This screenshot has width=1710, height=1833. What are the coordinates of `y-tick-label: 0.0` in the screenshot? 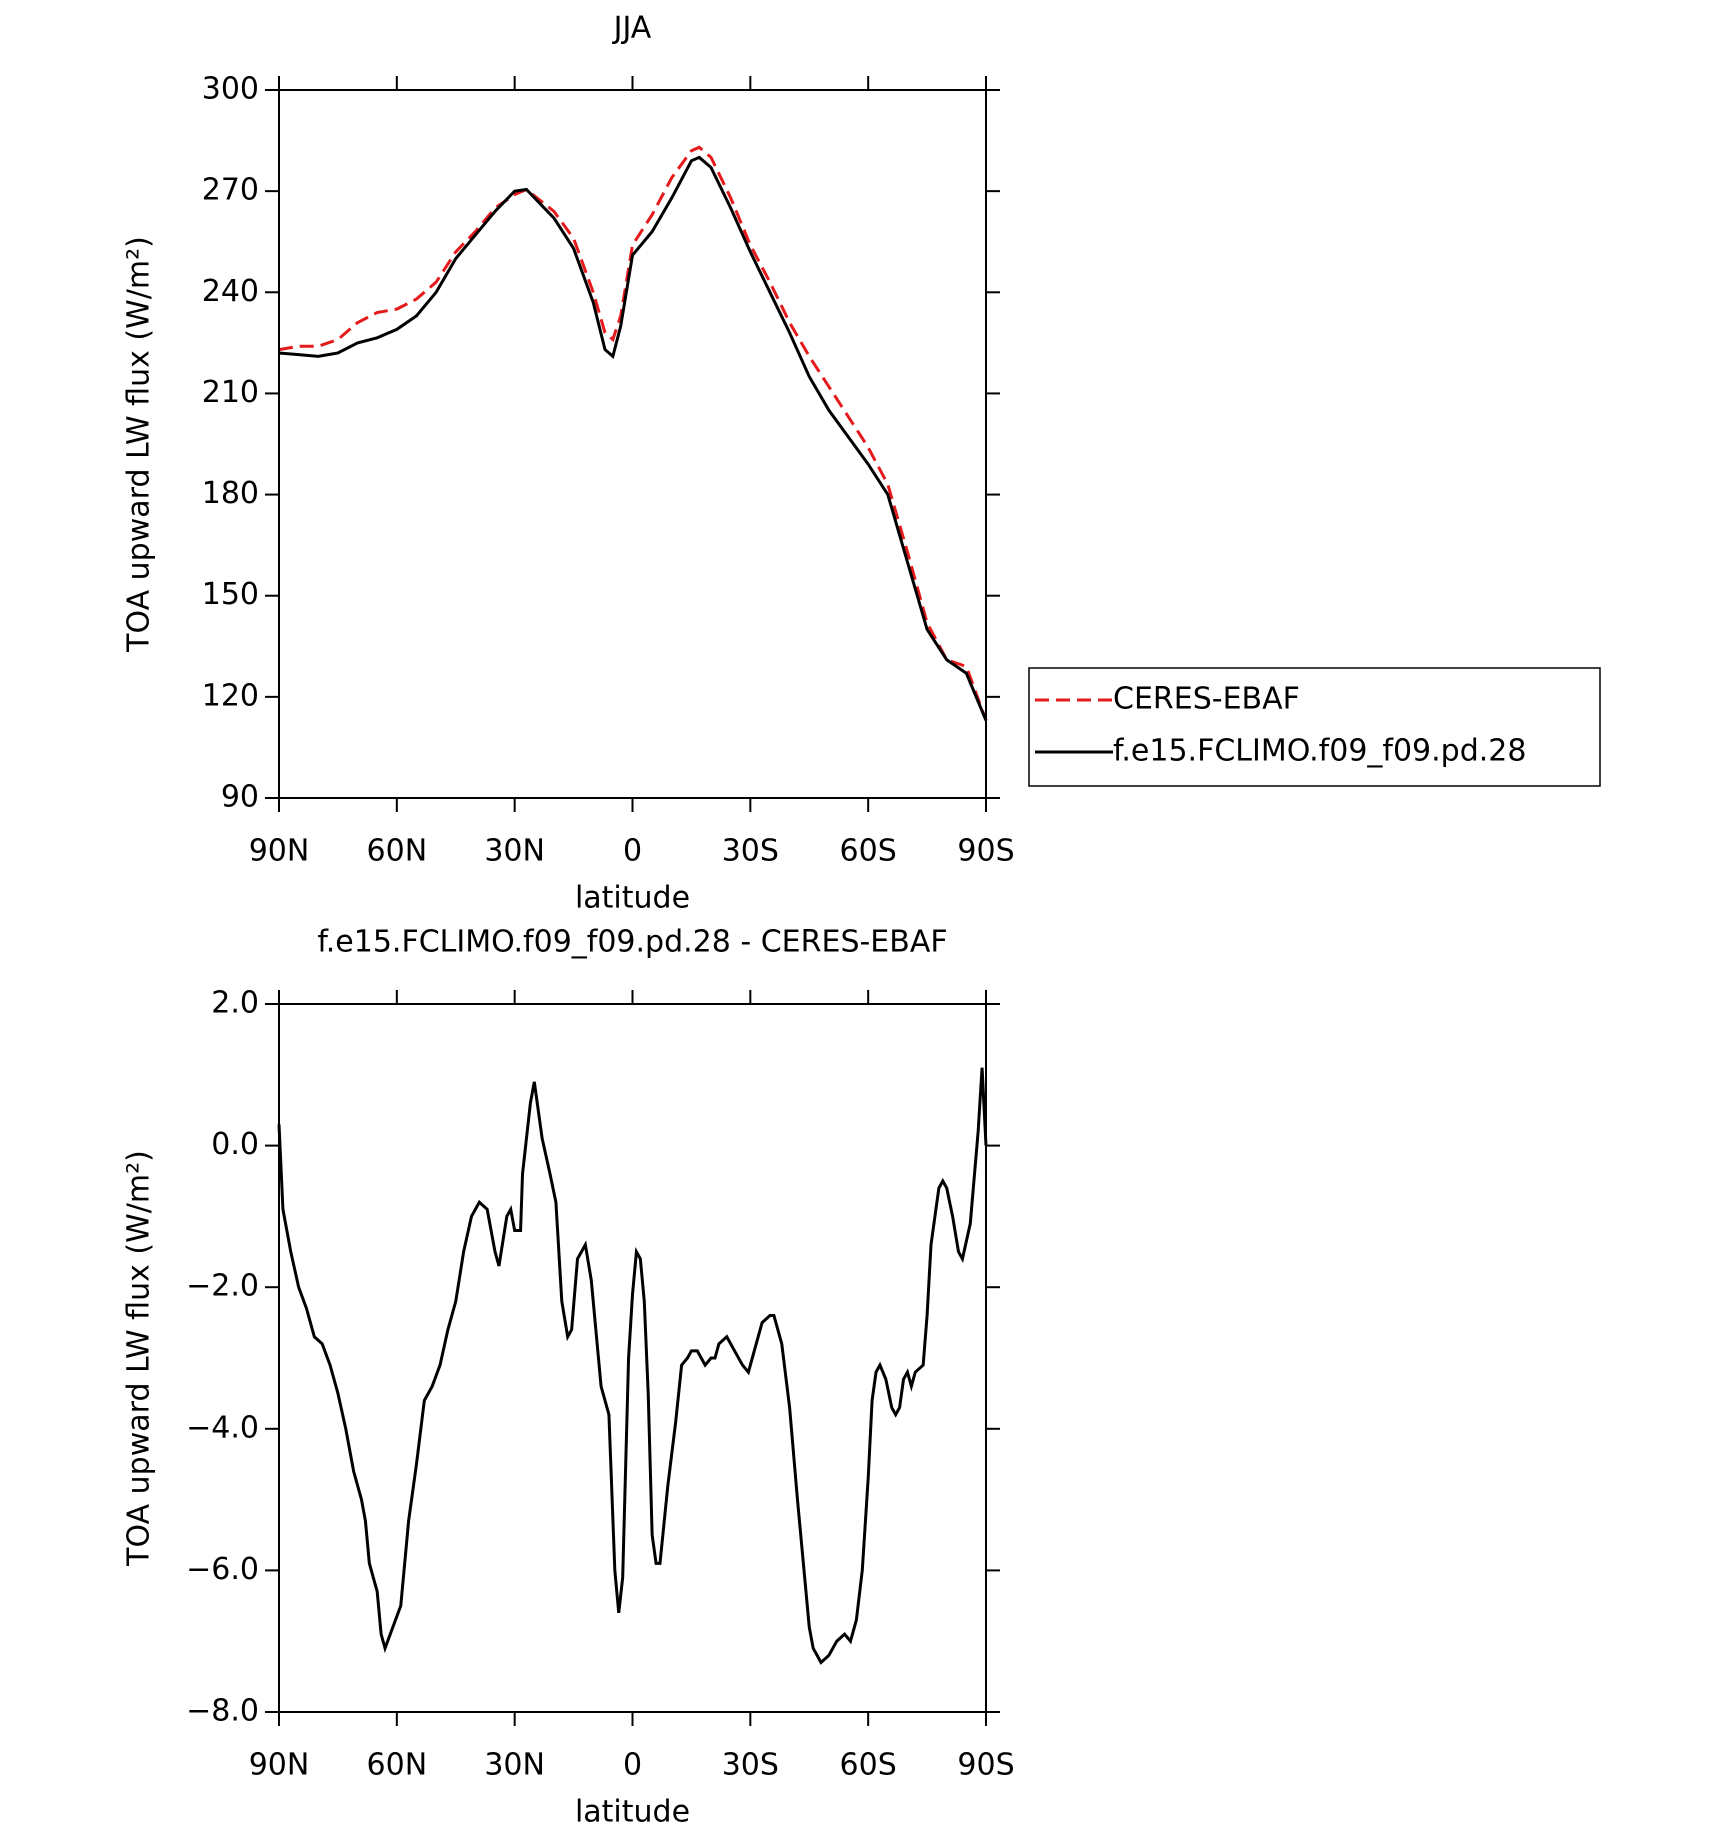 It's located at (235, 1144).